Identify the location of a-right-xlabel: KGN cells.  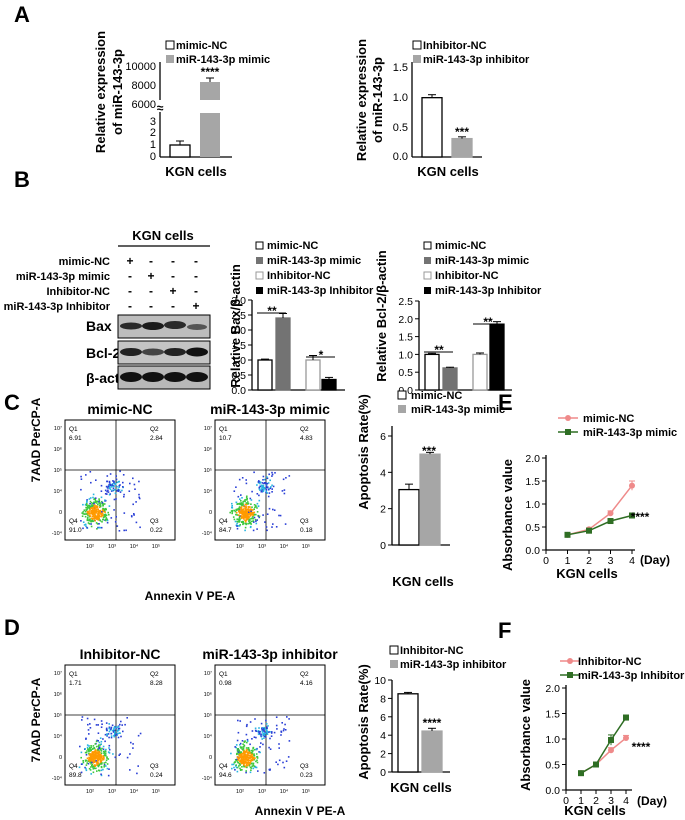
(447, 171).